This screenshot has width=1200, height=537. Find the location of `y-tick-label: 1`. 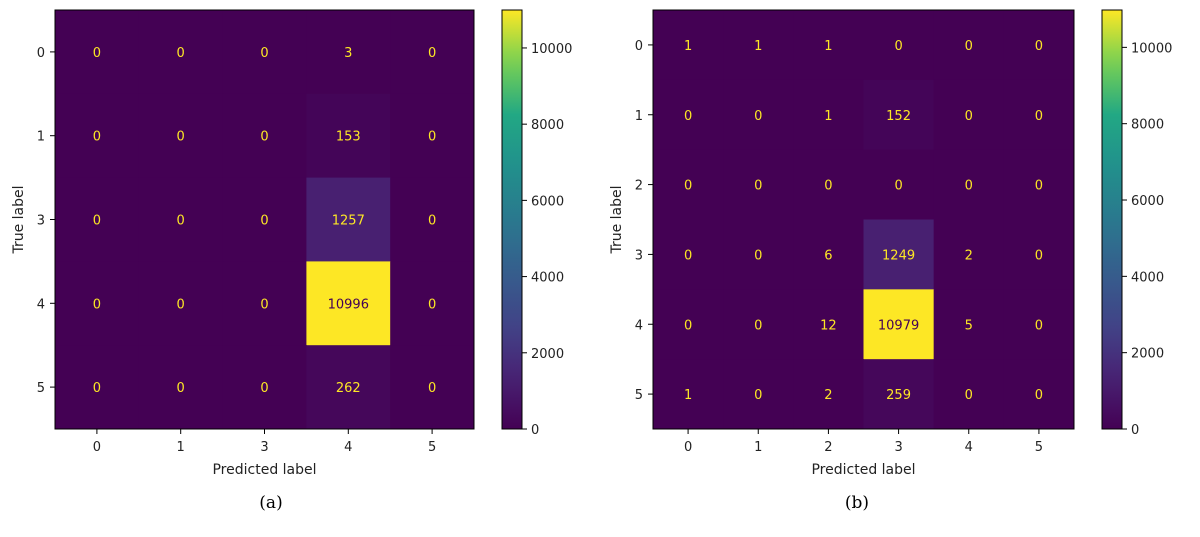

y-tick-label: 1 is located at coordinates (41, 137).